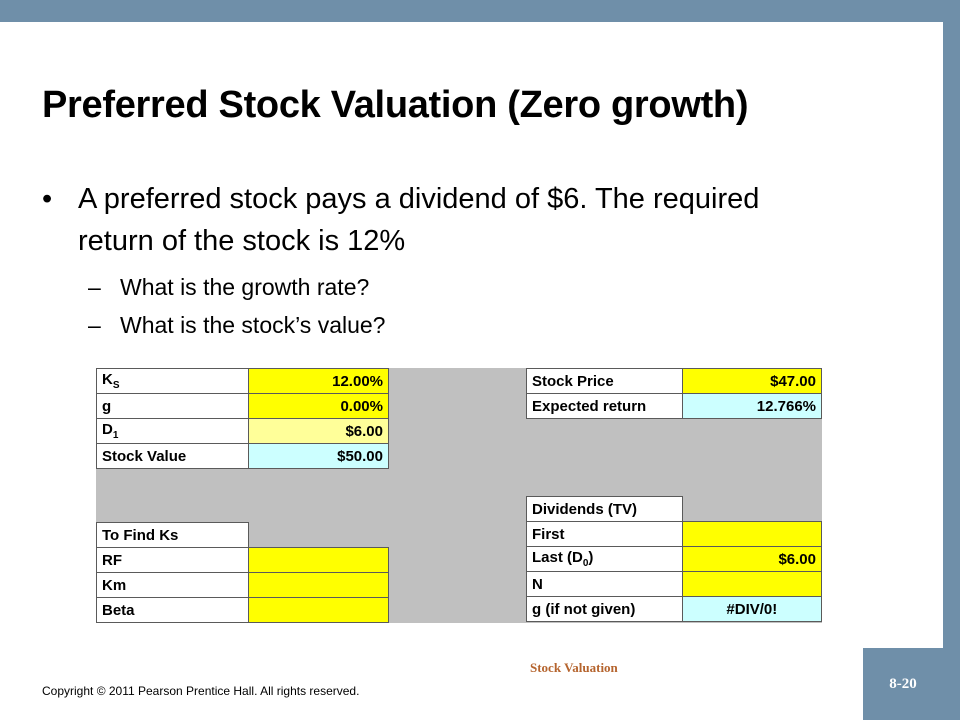 The height and width of the screenshot is (720, 960). What do you see at coordinates (395, 105) in the screenshot?
I see `slide-title: Preferred Stock Valuation (Zero growth)` at bounding box center [395, 105].